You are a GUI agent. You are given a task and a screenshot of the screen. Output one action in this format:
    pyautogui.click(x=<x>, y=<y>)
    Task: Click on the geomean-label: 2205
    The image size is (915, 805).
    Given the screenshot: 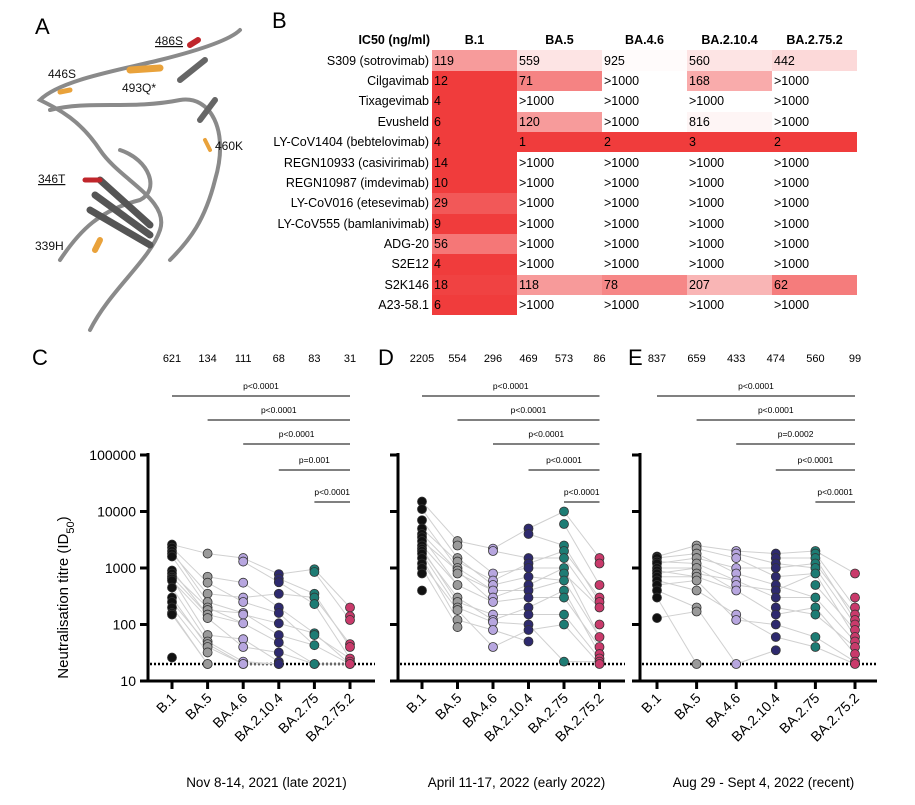 What is the action you would take?
    pyautogui.click(x=422, y=359)
    